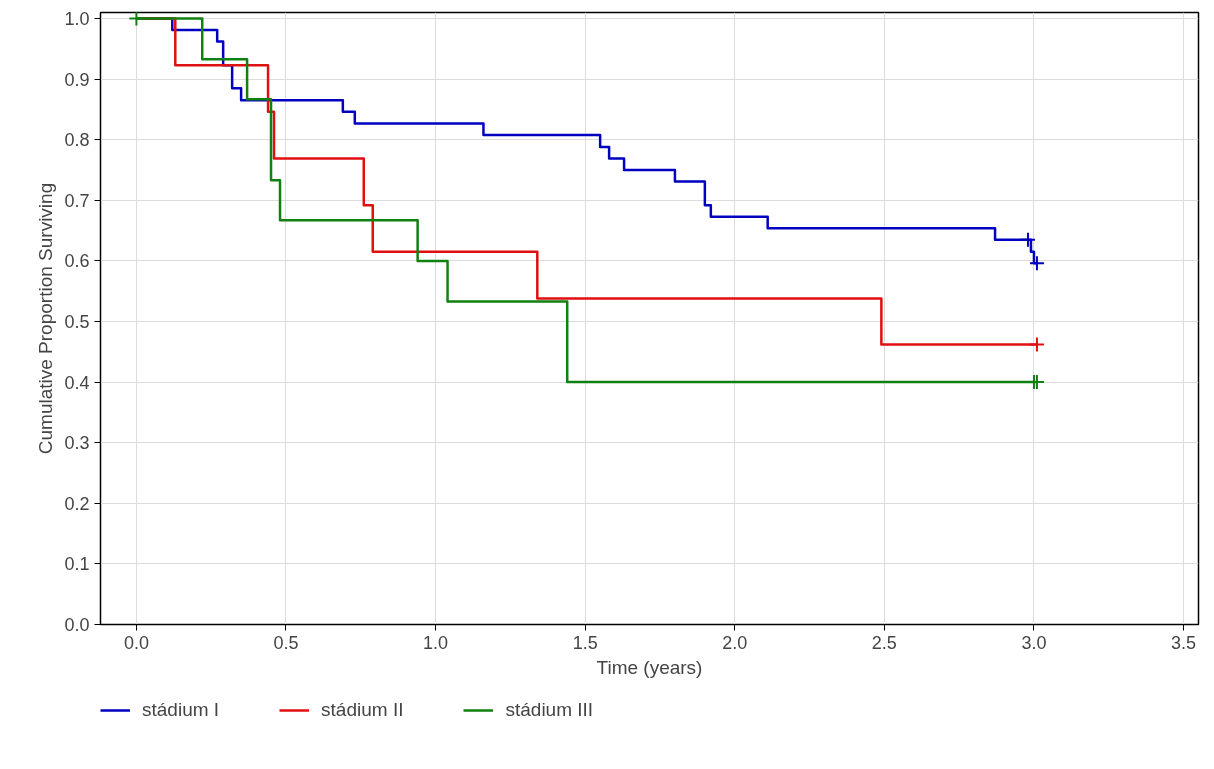 The height and width of the screenshot is (769, 1214). I want to click on x-tick-label: 1.0, so click(436, 642).